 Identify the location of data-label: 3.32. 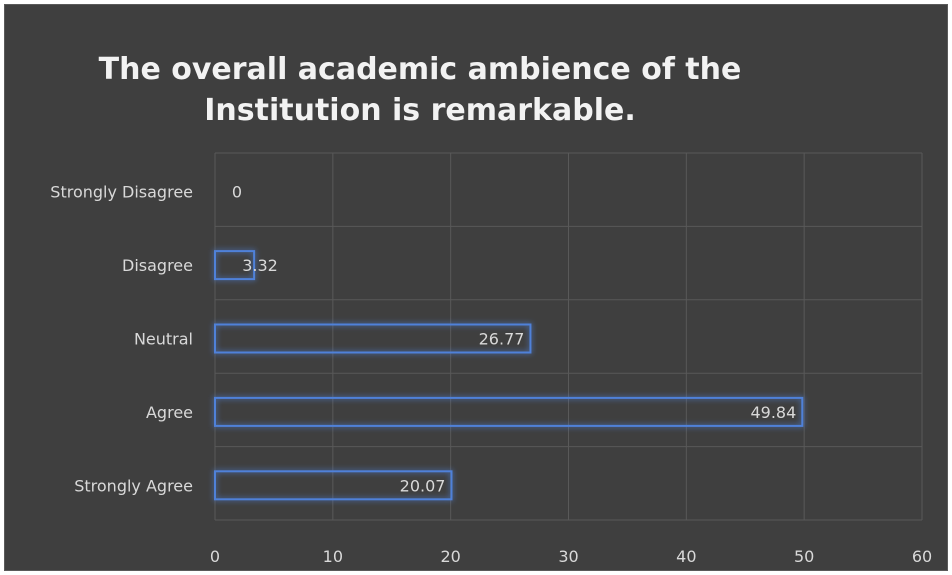
(260, 265).